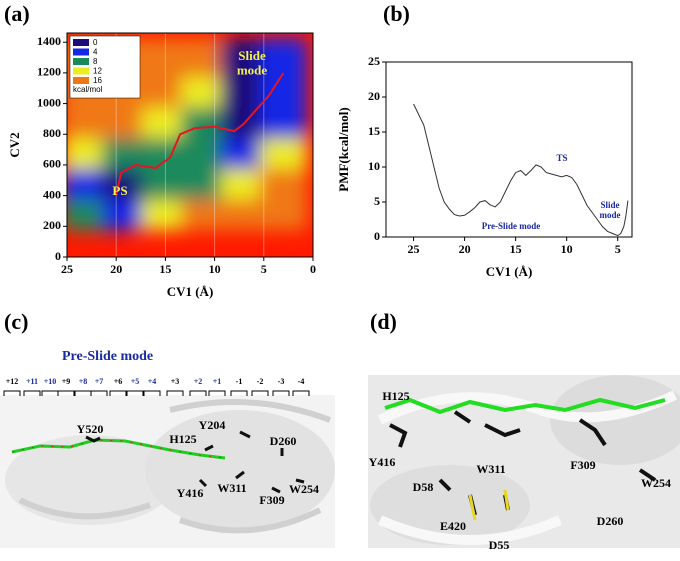 This screenshot has width=680, height=561. Describe the element at coordinates (301, 381) in the screenshot. I see `subsite-label: -4` at that location.